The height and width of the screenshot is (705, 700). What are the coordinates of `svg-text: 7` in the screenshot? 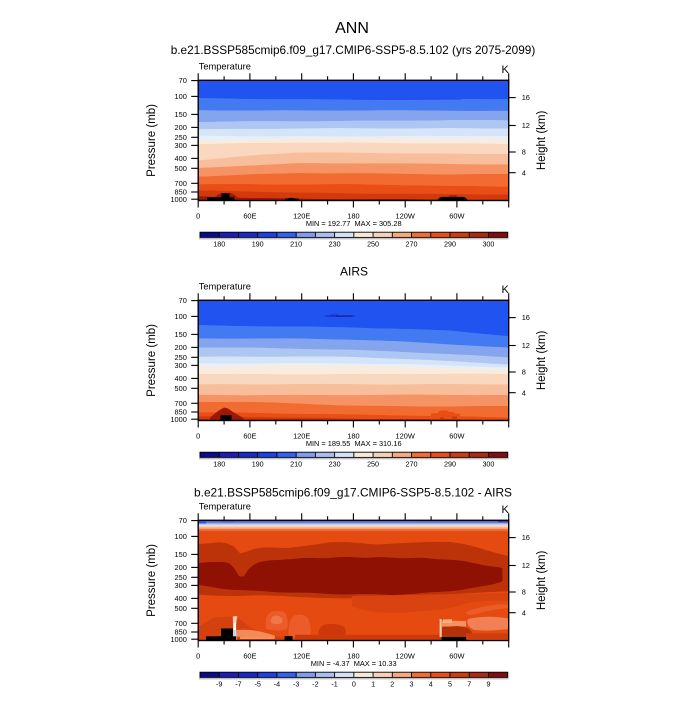 It's located at (469, 683).